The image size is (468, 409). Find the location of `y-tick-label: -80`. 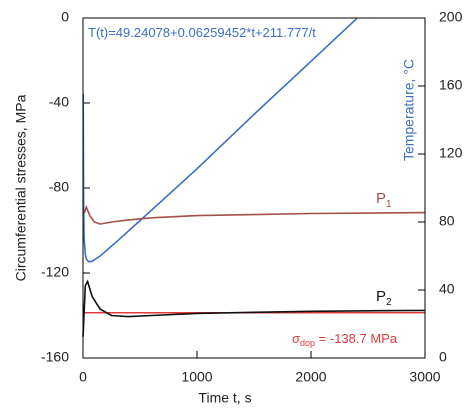

y-tick-label: -80 is located at coordinates (59, 187).